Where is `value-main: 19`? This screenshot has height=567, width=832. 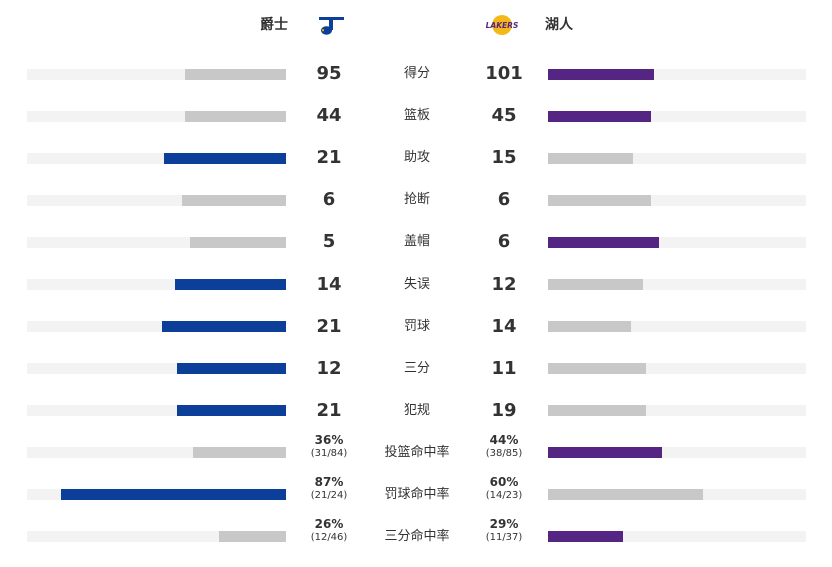 value-main: 19 is located at coordinates (504, 410).